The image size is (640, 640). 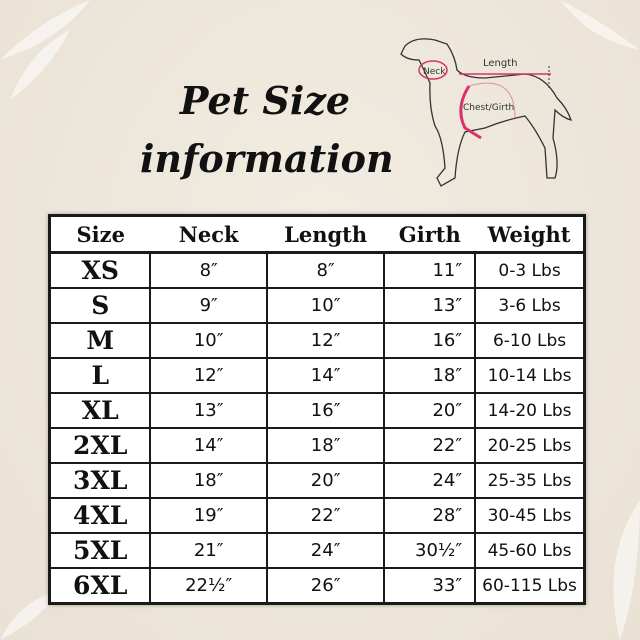 I want to click on table-cell: 2XL, so click(x=100, y=445).